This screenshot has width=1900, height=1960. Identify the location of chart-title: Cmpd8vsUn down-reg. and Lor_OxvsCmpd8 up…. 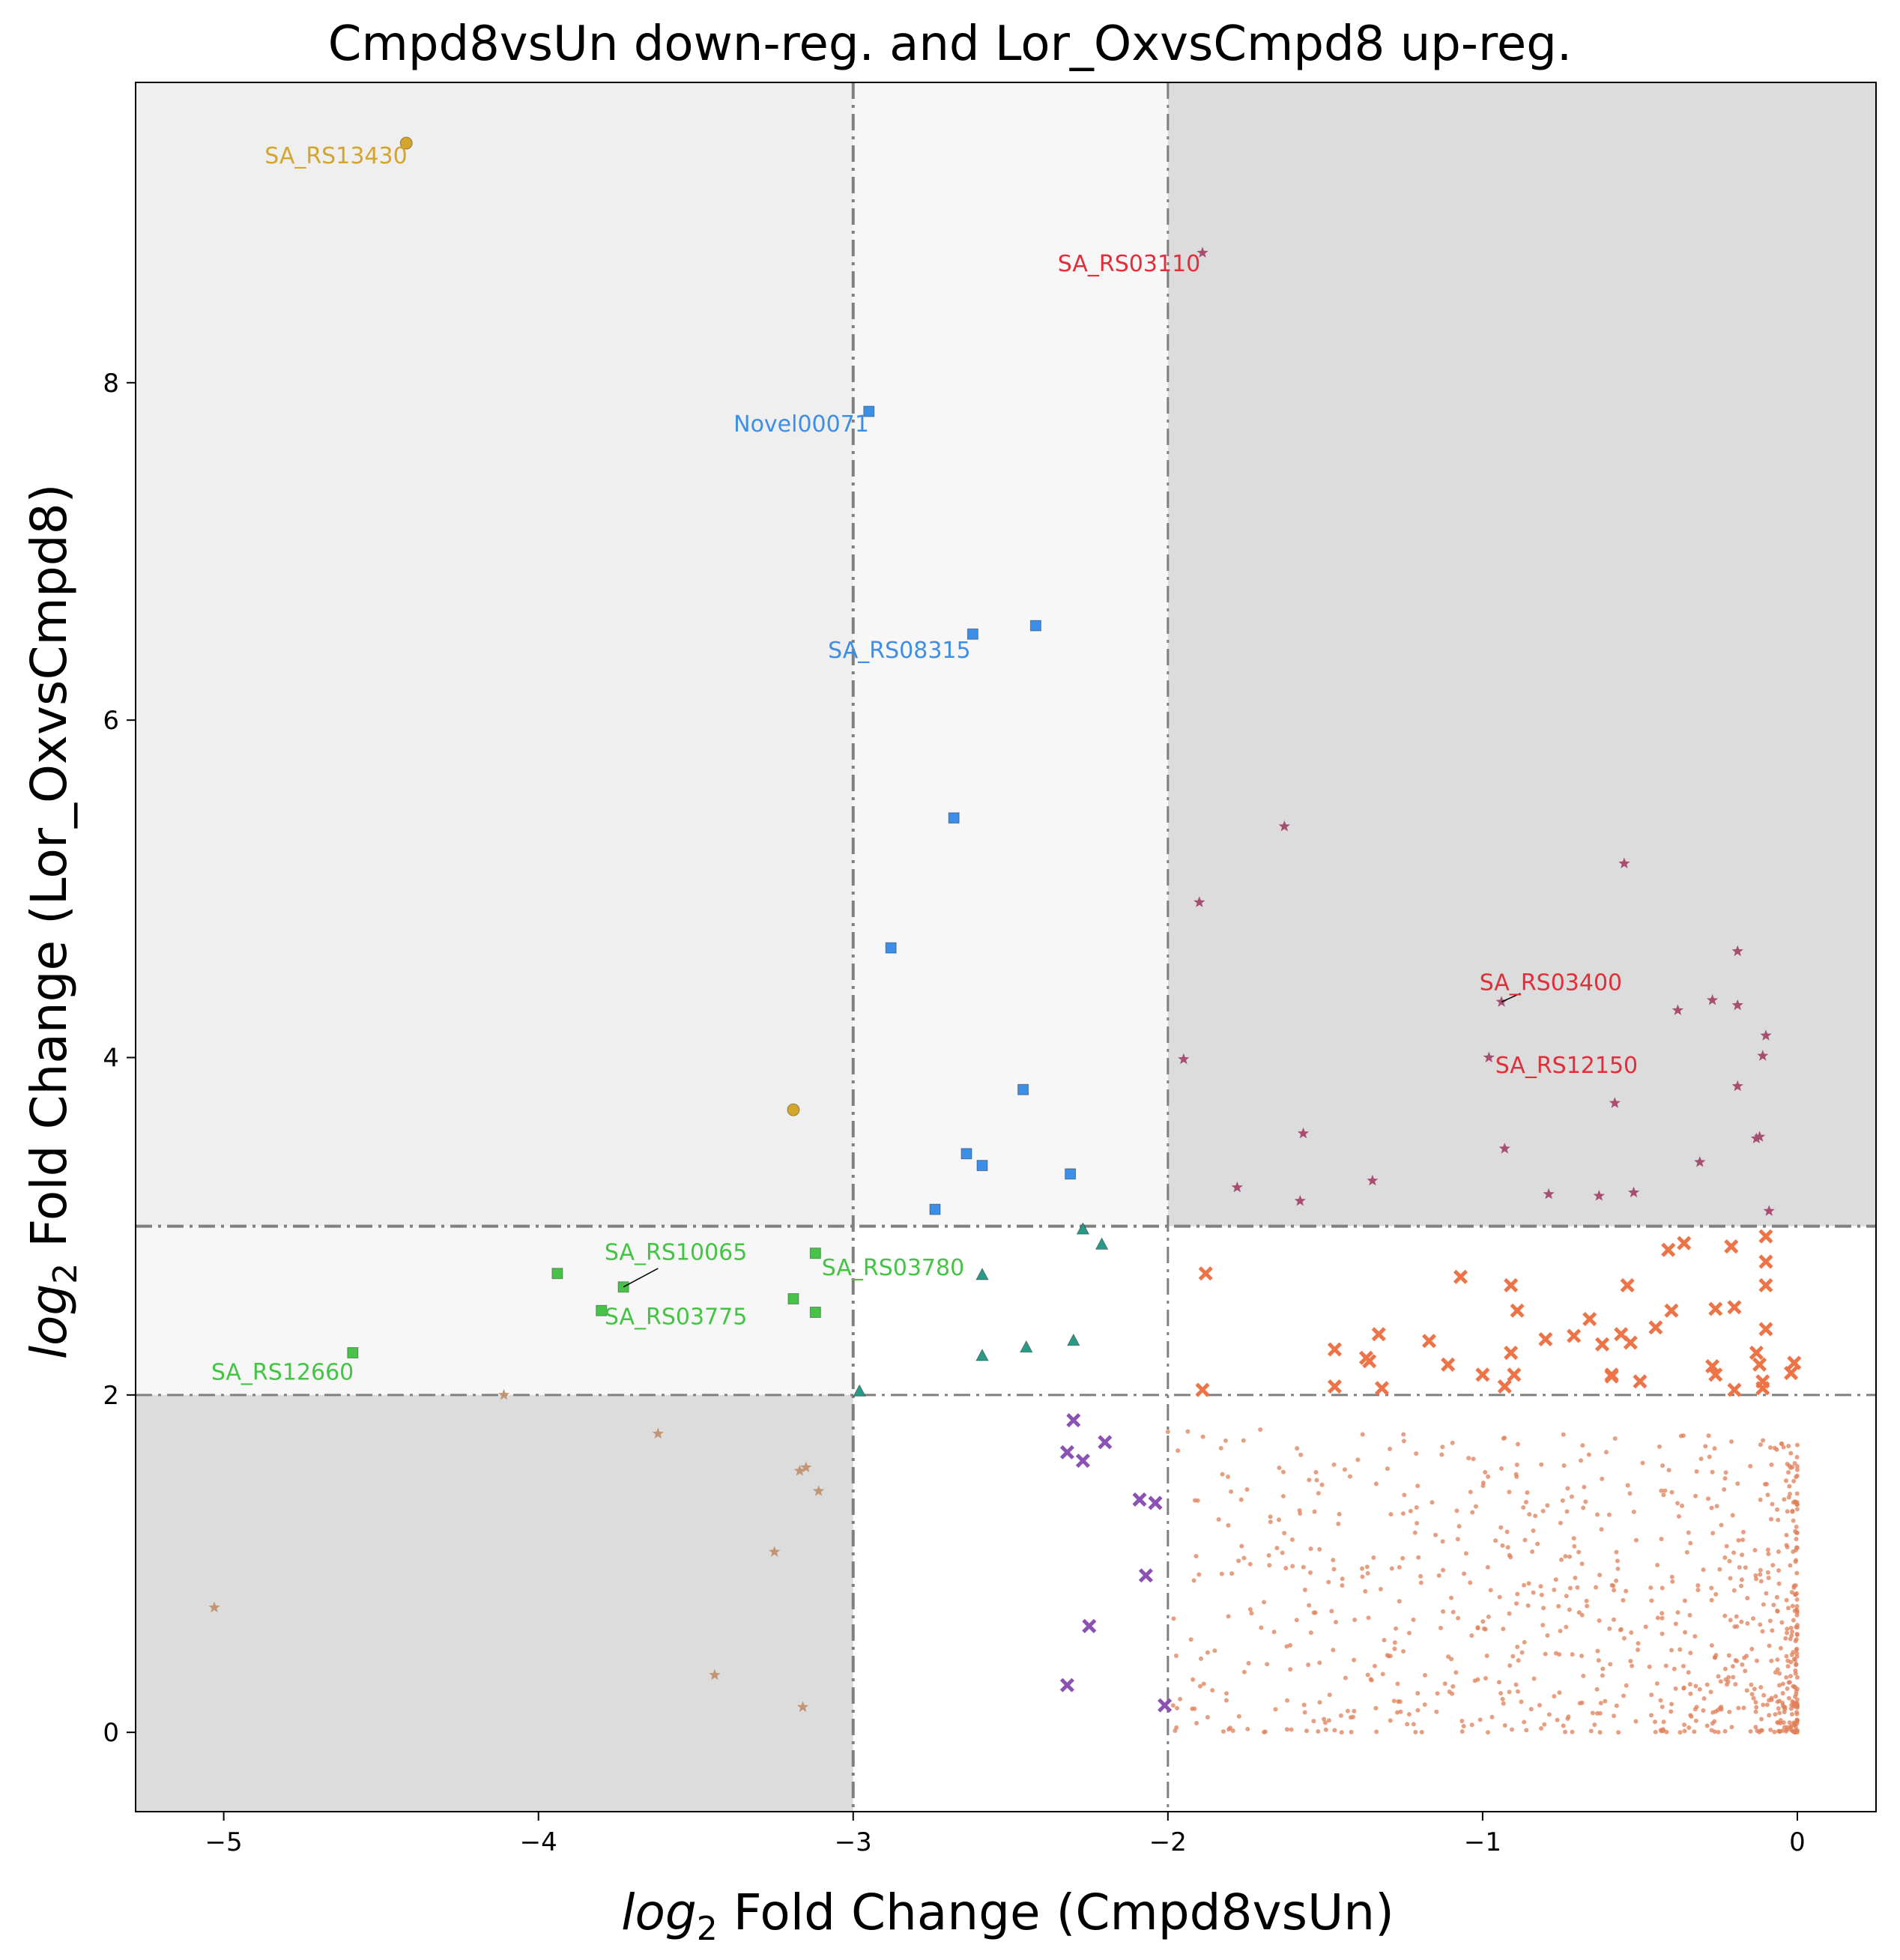
(950, 44).